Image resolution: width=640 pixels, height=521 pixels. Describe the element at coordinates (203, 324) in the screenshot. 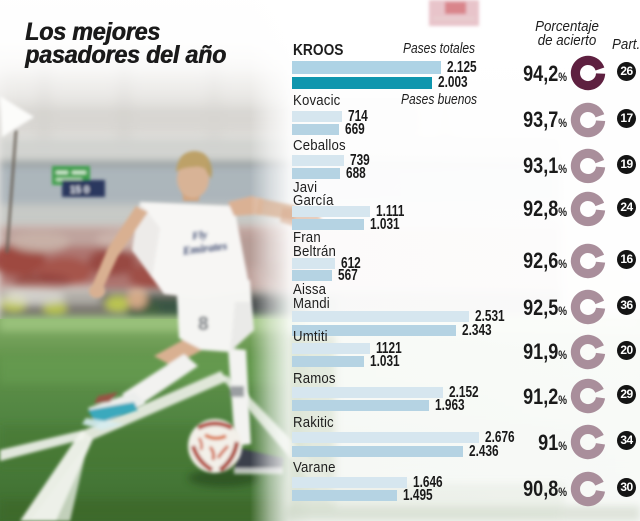

I see `svg-text: 8` at that location.